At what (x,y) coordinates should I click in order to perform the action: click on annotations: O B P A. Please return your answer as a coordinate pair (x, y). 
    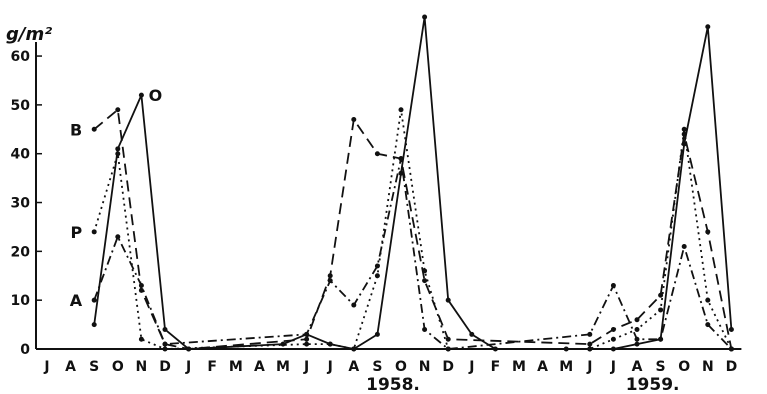
    Looking at the image, I should click on (116, 198).